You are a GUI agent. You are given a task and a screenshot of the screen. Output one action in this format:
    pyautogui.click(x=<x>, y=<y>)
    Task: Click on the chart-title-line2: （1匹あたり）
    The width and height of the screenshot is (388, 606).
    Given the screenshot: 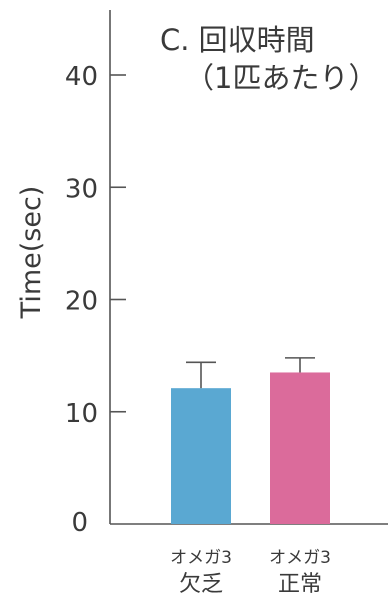 What is the action you would take?
    pyautogui.click(x=281, y=78)
    